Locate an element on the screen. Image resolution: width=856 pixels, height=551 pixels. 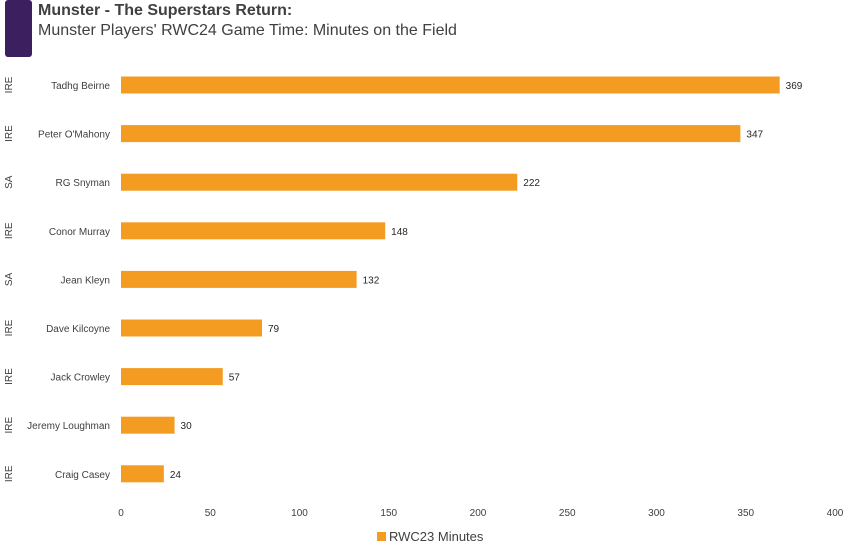
data-label: 222 is located at coordinates (531, 183).